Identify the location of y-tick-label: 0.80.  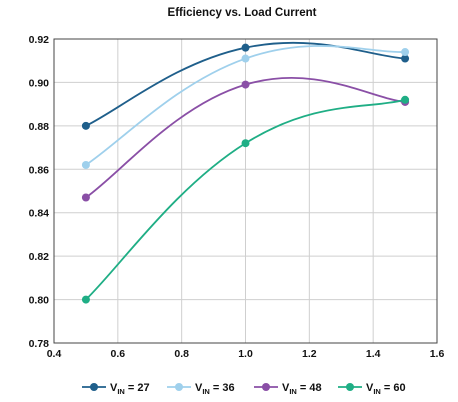
(39, 301).